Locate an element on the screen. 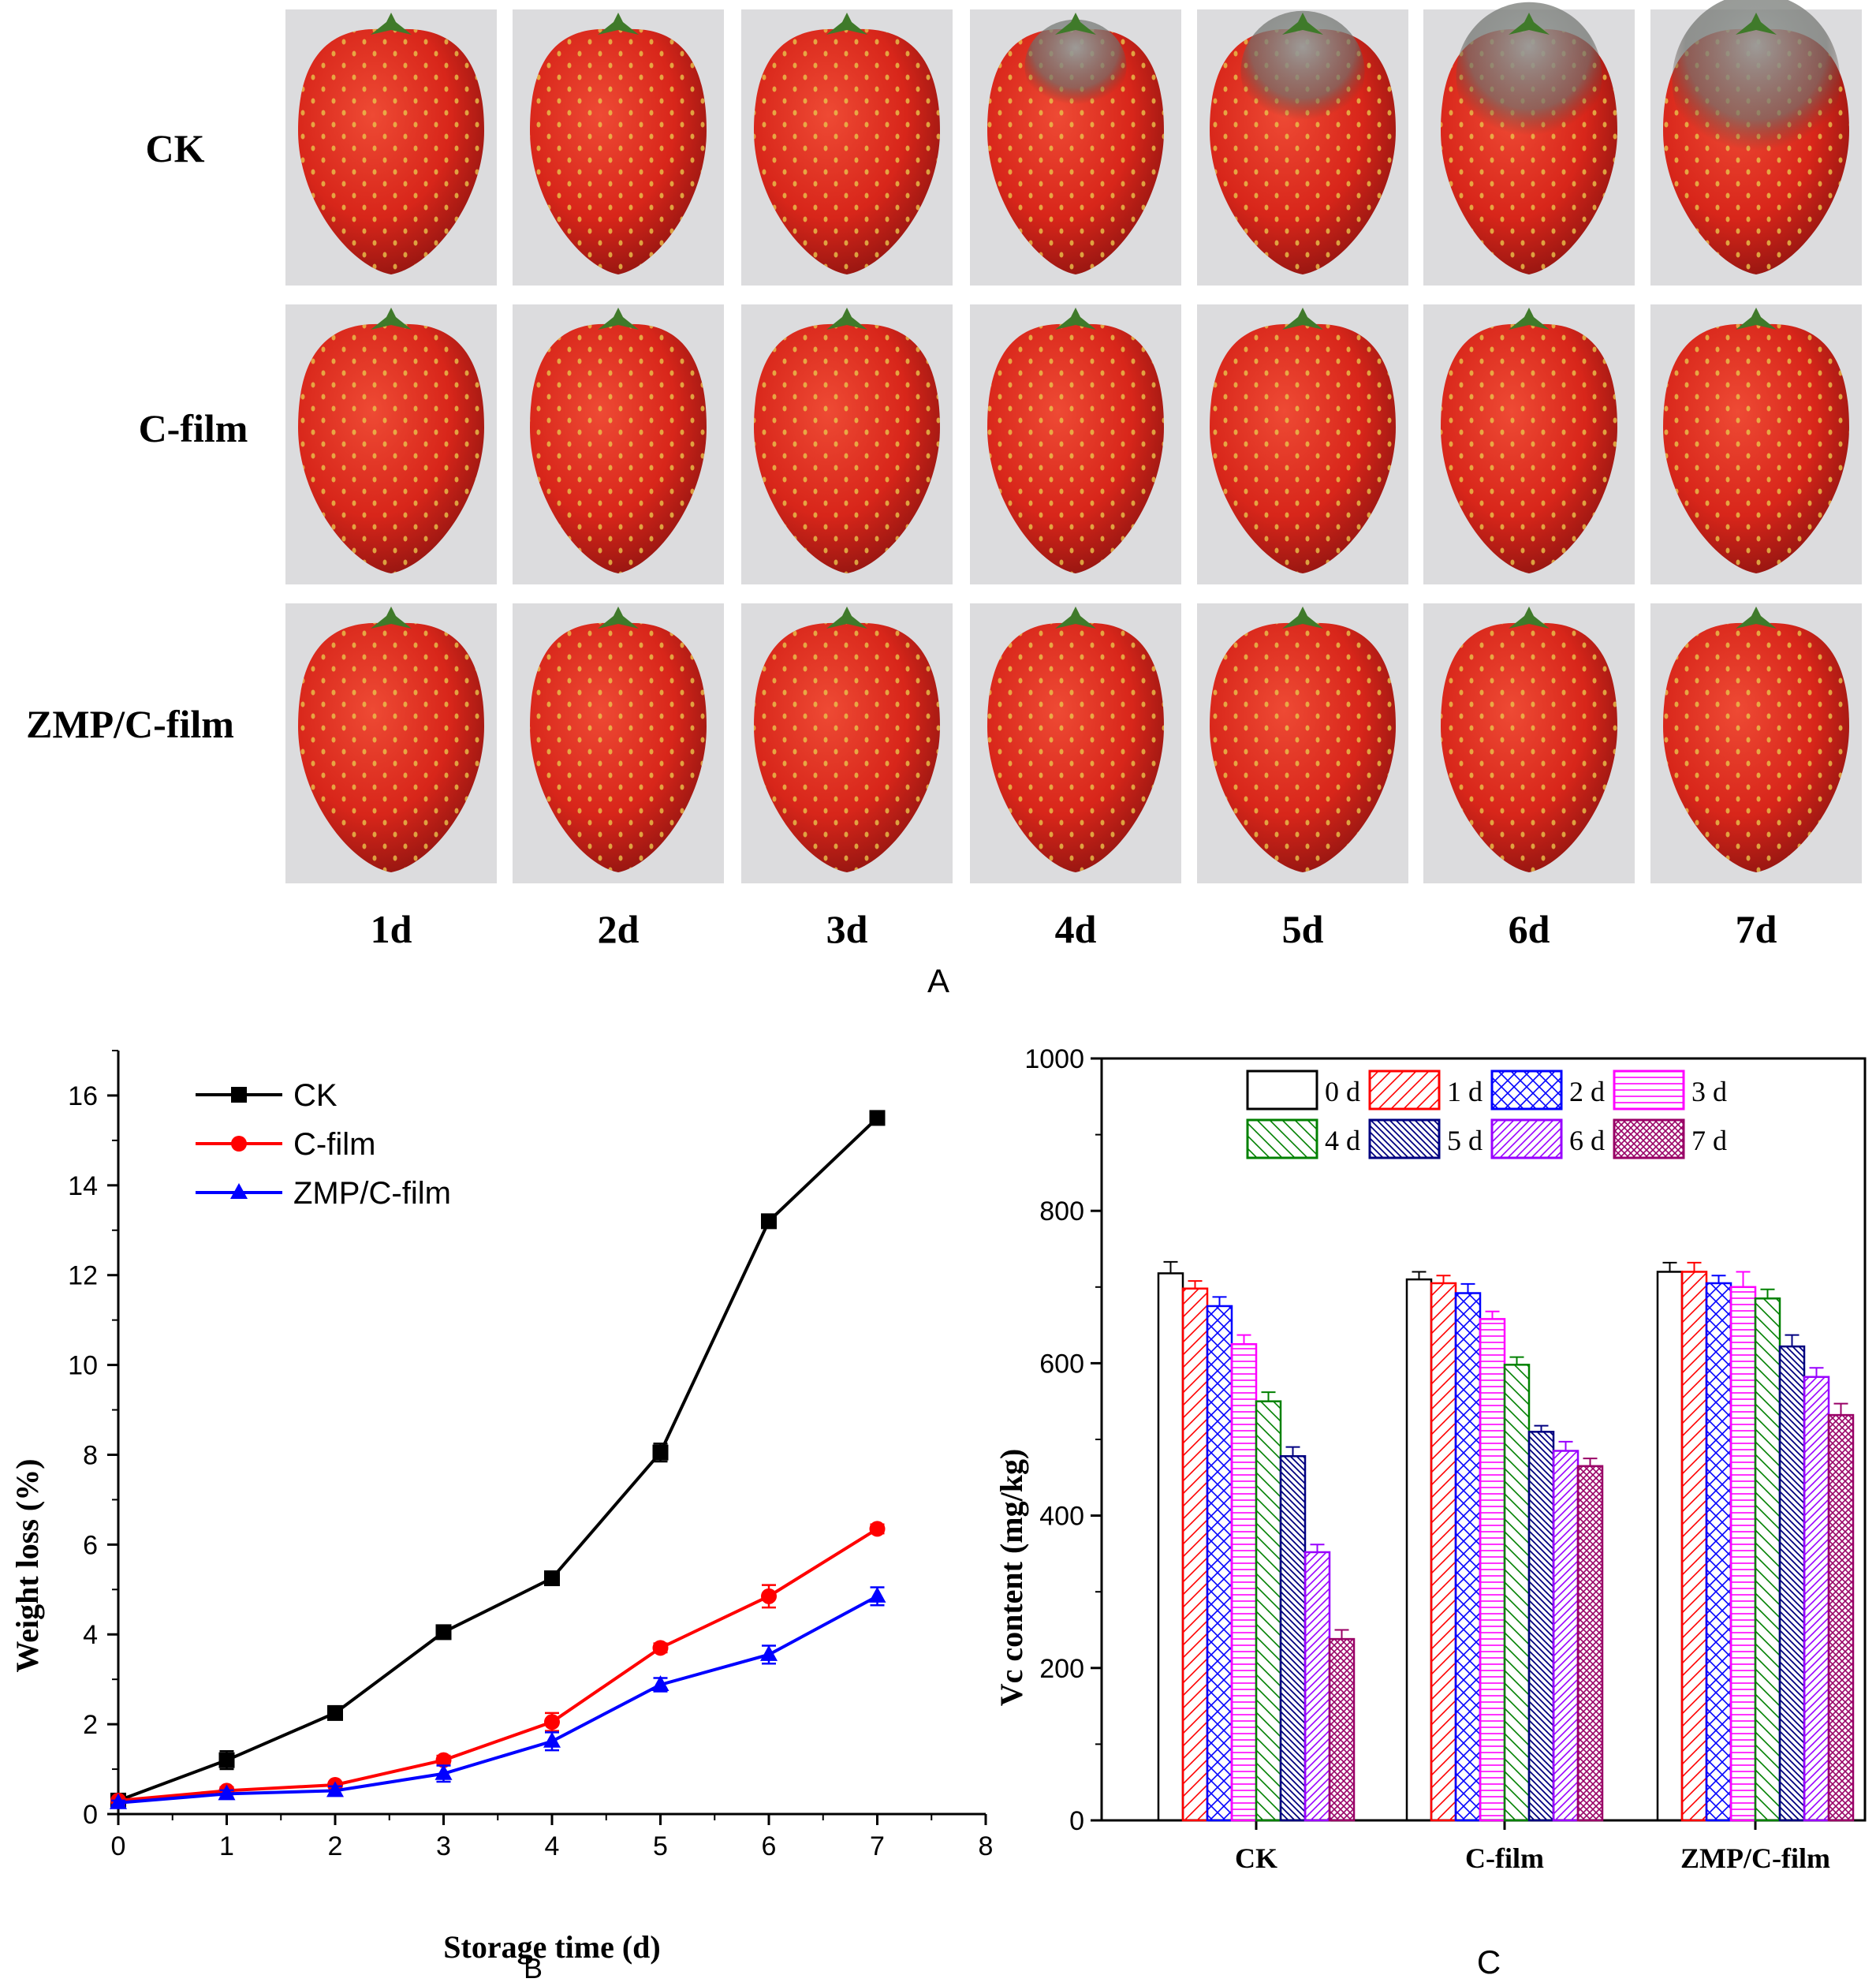  series-line is located at coordinates (497, 1665).